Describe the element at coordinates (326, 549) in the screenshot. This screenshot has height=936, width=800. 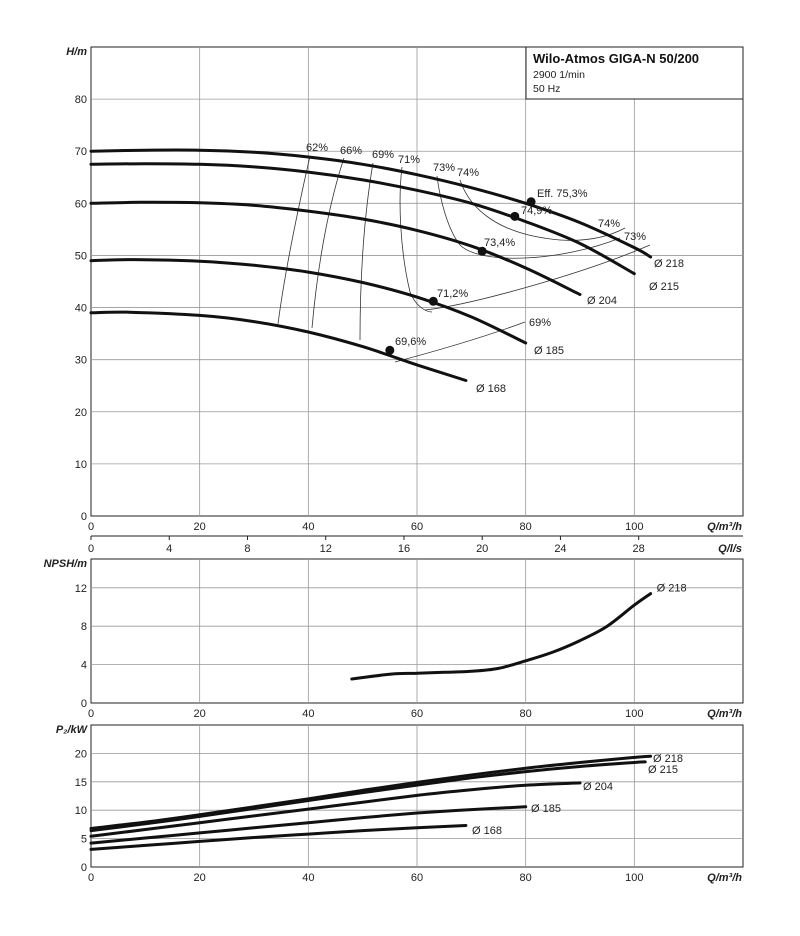
I see `secondary-xtick-label: 12` at that location.